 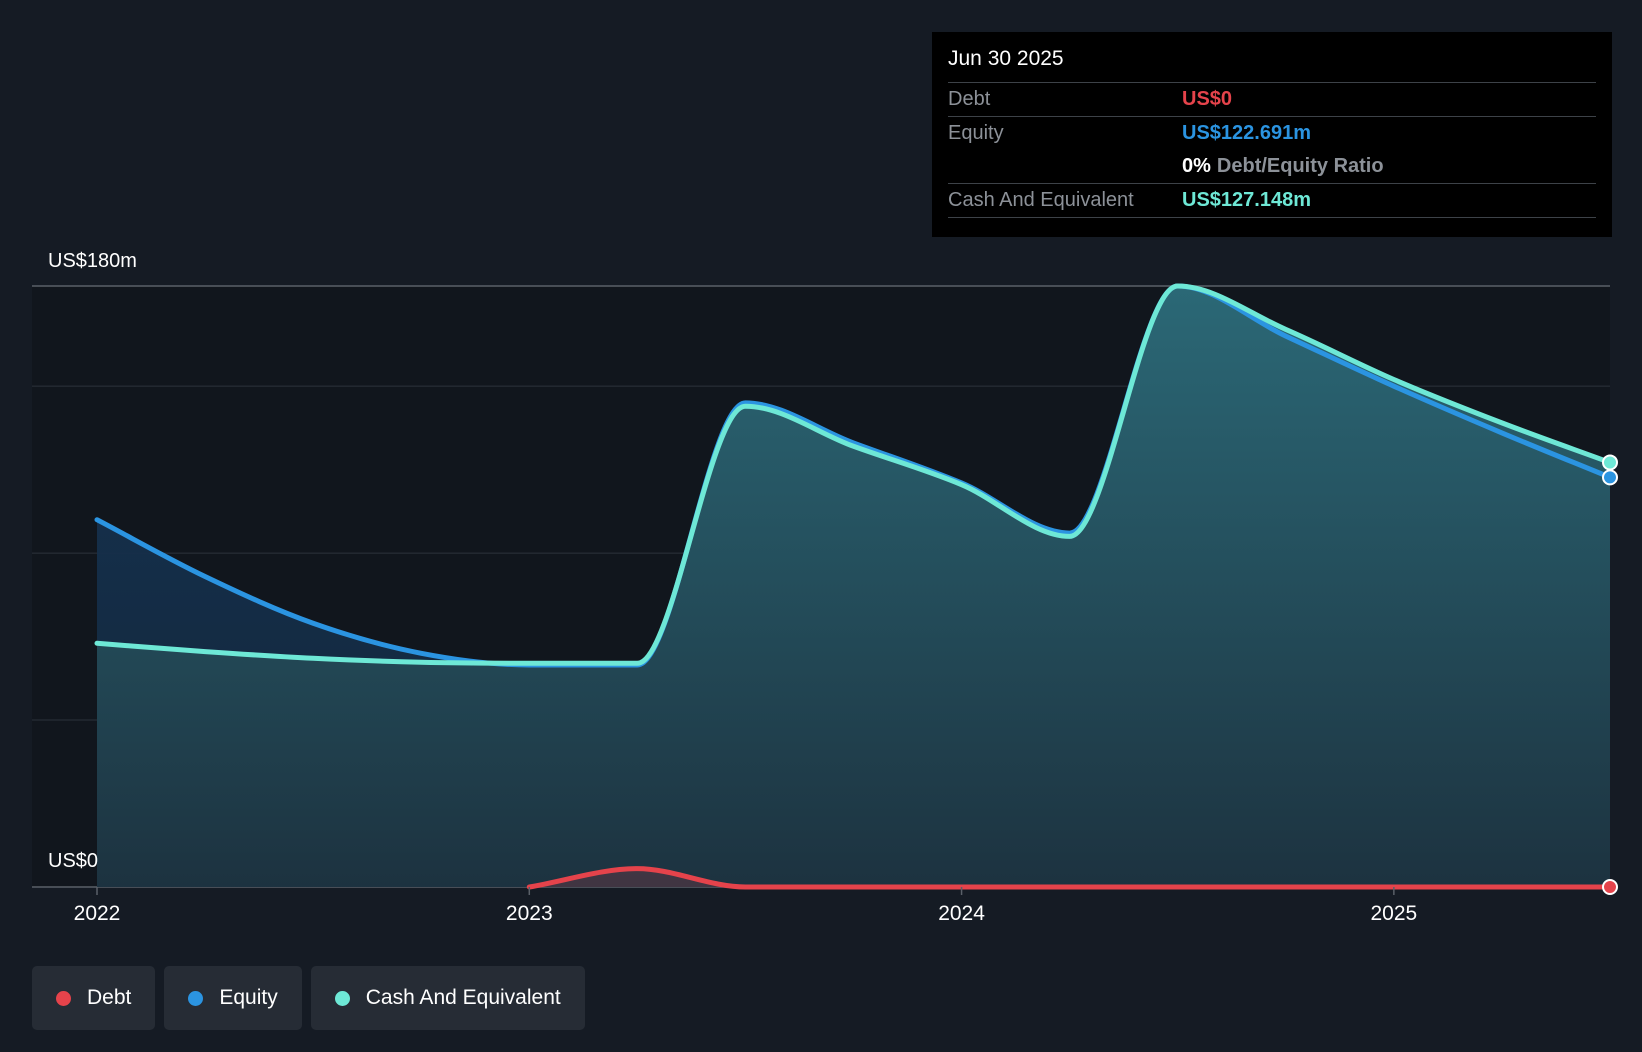 I want to click on legend-item-debt: Debt, so click(x=94, y=998).